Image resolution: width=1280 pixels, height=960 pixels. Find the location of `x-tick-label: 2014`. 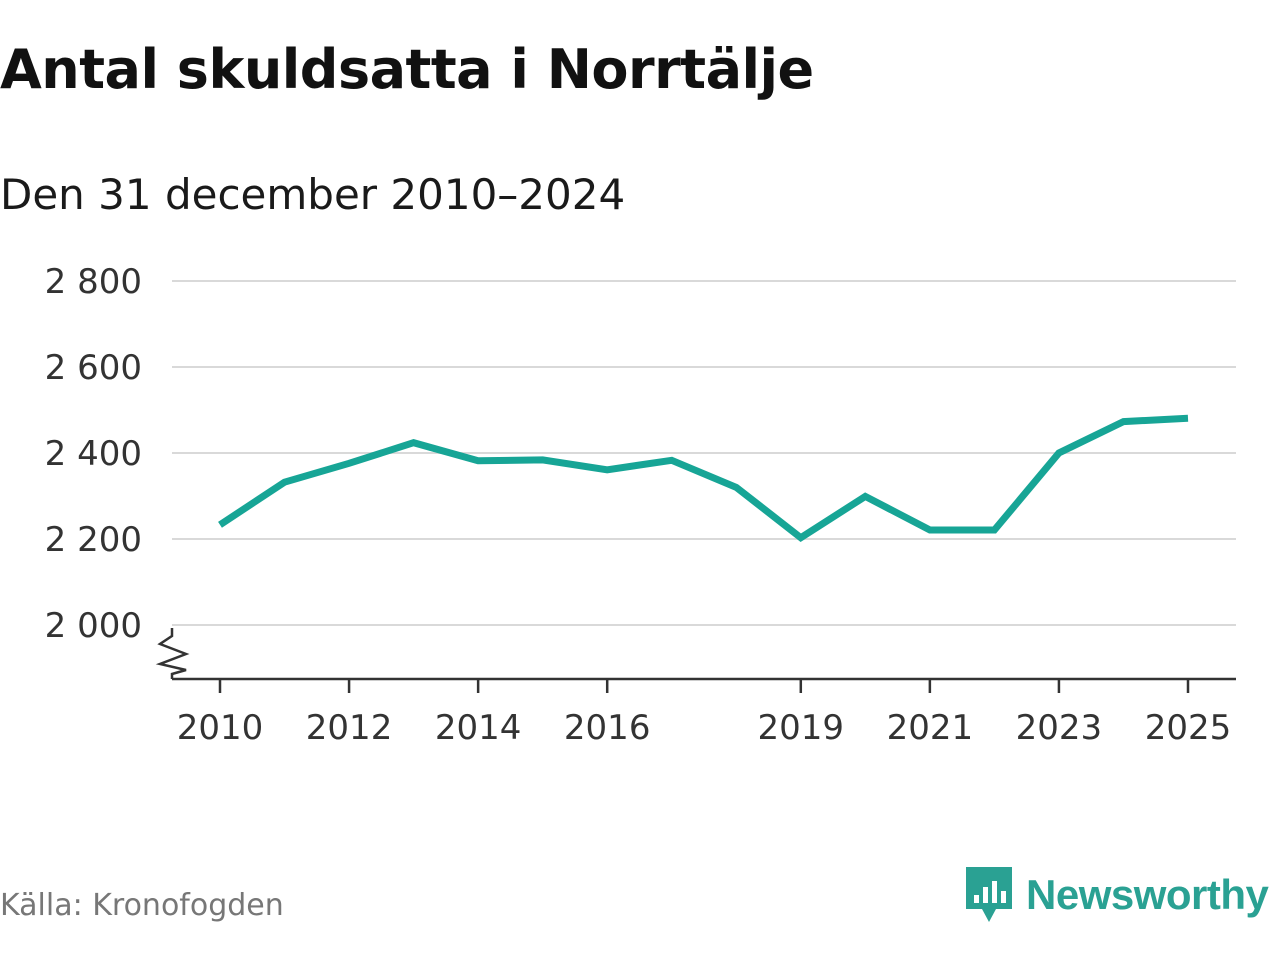

x-tick-label: 2014 is located at coordinates (478, 728).